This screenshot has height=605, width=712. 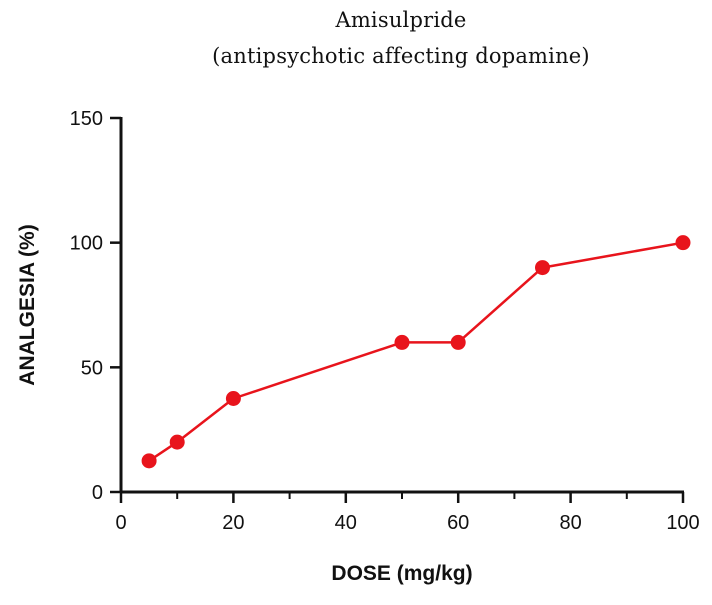 I want to click on x-tick-label: 0, so click(x=120, y=523).